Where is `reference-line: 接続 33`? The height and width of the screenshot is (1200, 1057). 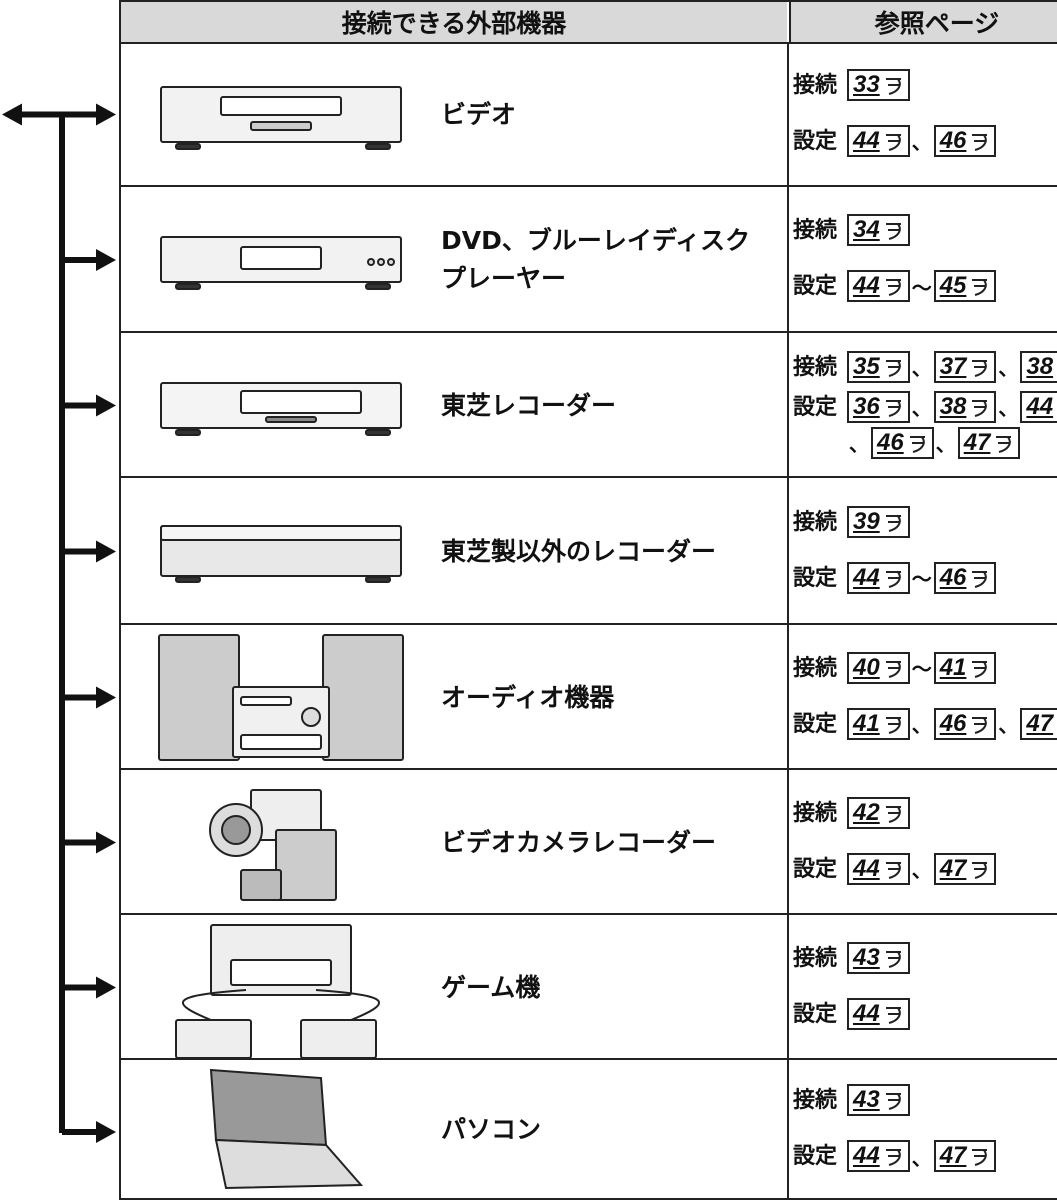 reference-line: 接続 33 is located at coordinates (925, 85).